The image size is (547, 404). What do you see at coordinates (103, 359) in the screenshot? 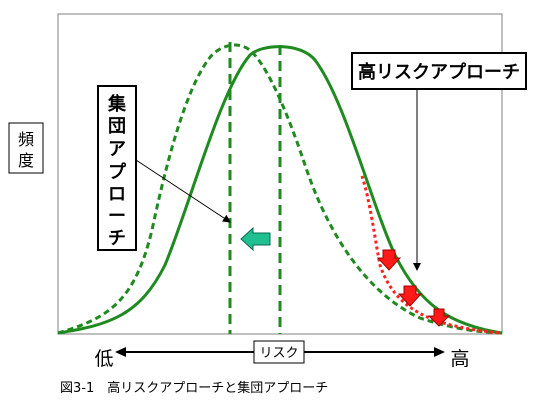
I see `low-label: 低` at bounding box center [103, 359].